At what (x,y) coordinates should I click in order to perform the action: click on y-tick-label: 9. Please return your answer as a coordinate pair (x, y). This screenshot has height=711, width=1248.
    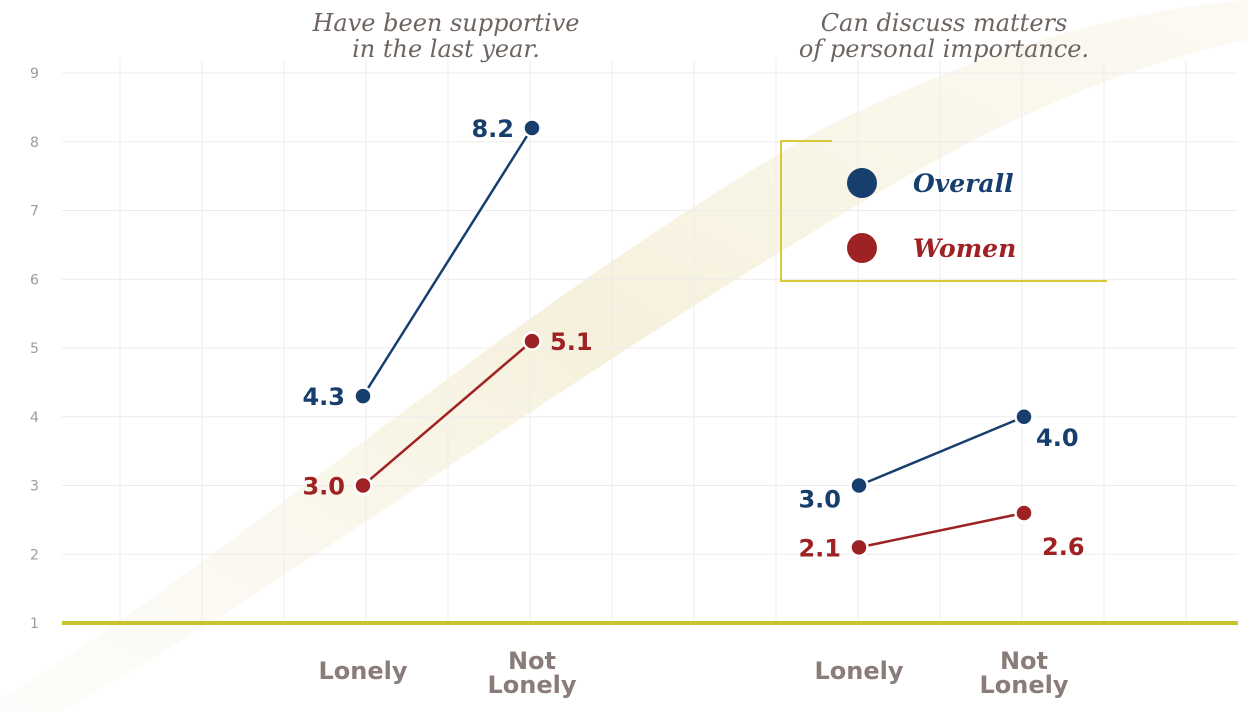
    Looking at the image, I should click on (34, 74).